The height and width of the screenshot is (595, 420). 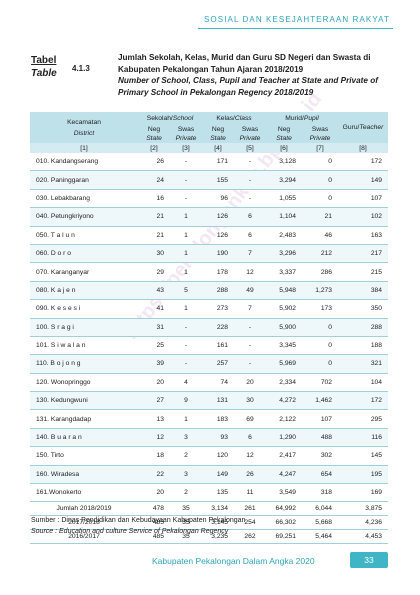 I want to click on table-cell: 145, so click(x=363, y=456).